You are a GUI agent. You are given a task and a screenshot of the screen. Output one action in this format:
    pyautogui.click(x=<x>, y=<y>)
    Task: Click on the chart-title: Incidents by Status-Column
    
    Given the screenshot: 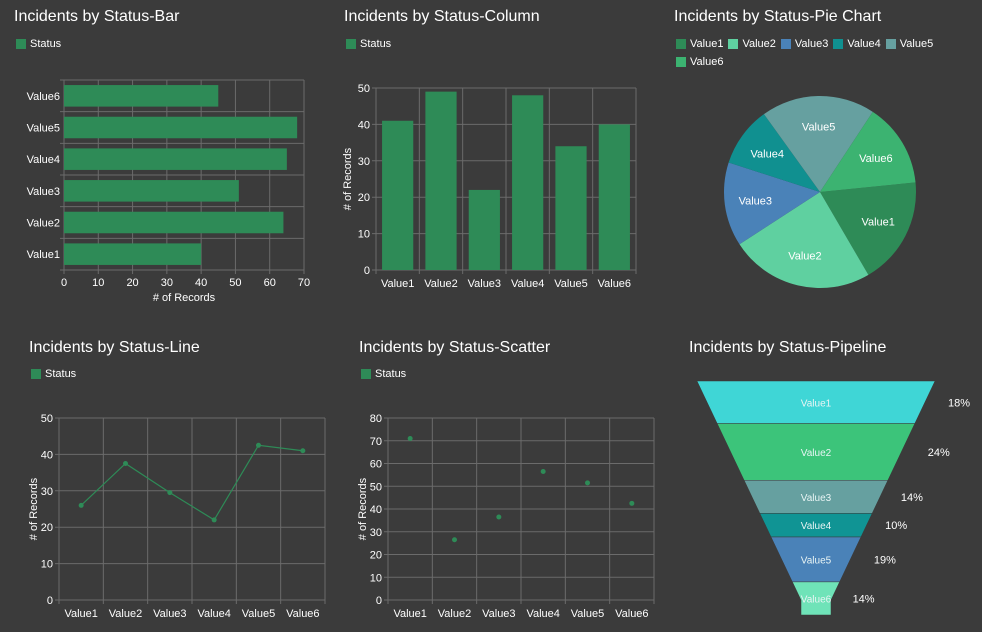 What is the action you would take?
    pyautogui.click(x=442, y=16)
    